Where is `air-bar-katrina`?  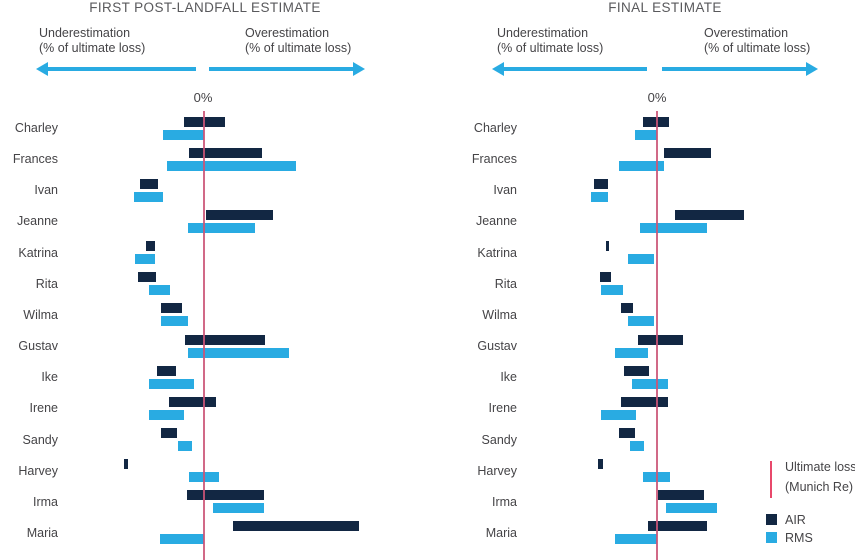 air-bar-katrina is located at coordinates (607, 246).